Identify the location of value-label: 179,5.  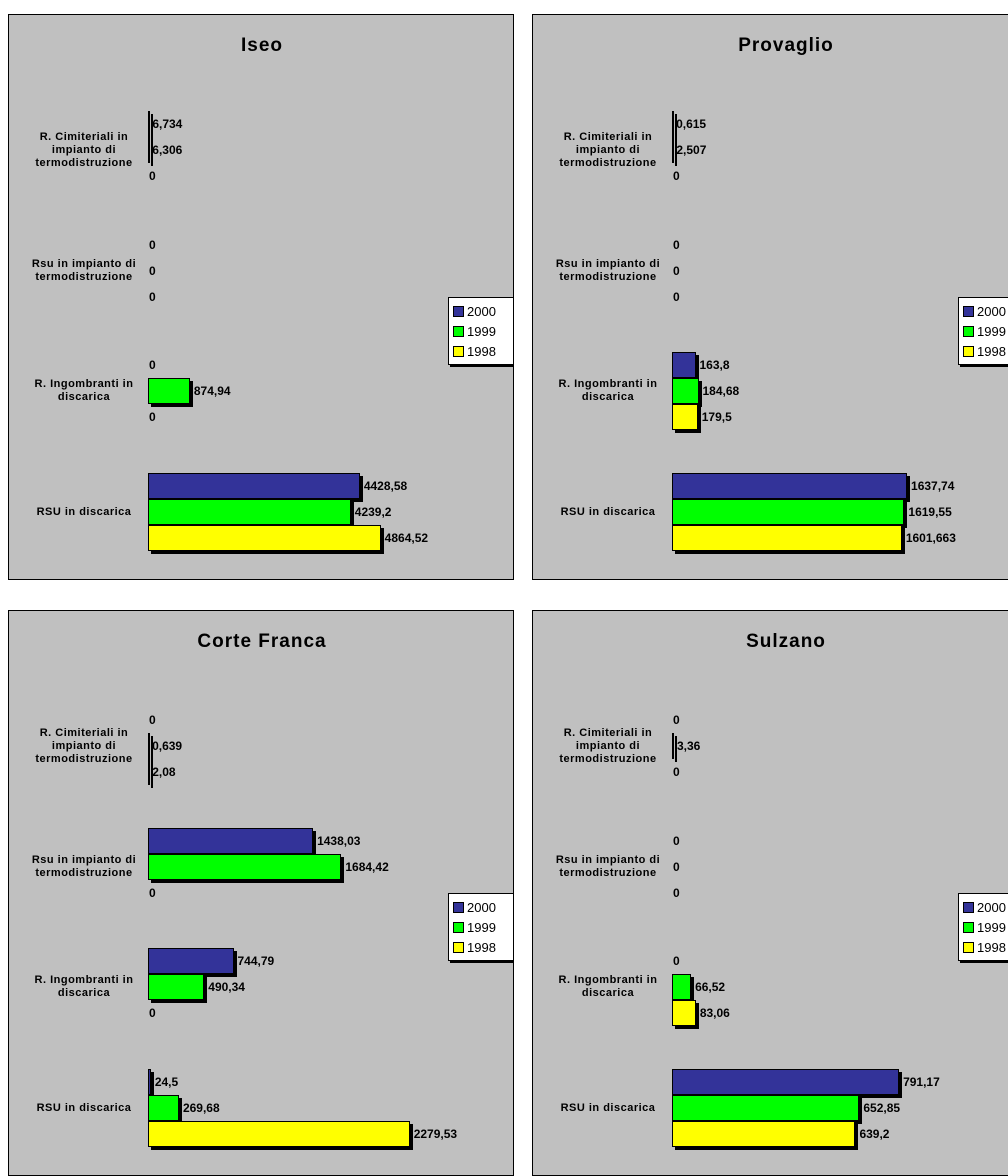
(716, 417).